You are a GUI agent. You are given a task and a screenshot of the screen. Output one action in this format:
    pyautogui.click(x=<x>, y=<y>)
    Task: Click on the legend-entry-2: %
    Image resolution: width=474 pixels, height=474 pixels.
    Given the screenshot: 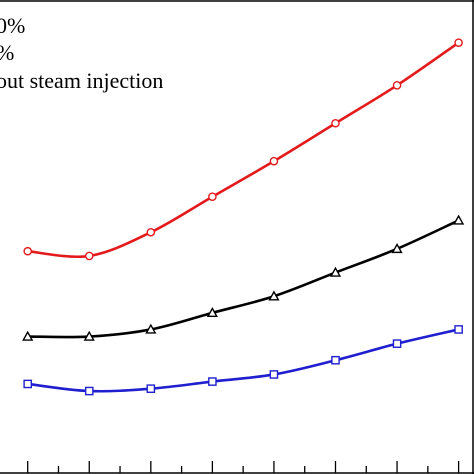 What is the action you would take?
    pyautogui.click(x=7, y=52)
    